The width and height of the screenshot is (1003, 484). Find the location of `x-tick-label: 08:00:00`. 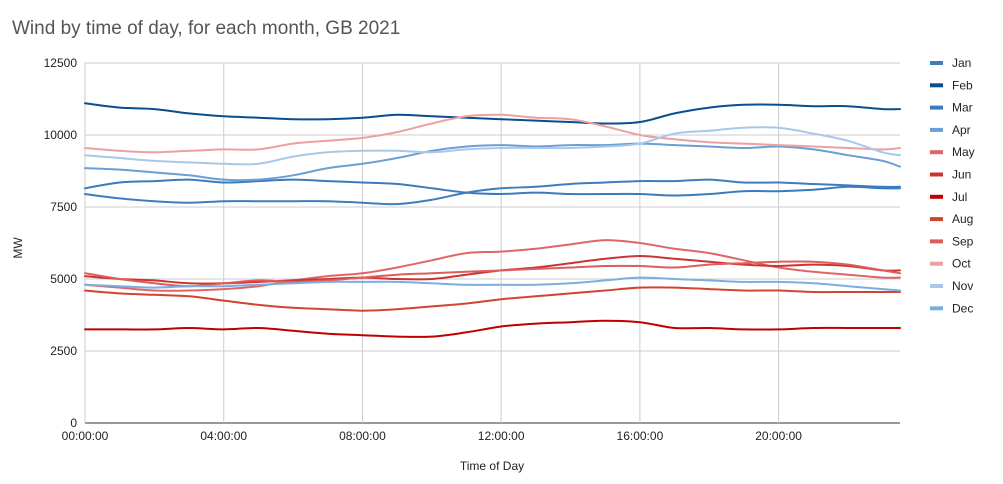

x-tick-label: 08:00:00 is located at coordinates (362, 436).